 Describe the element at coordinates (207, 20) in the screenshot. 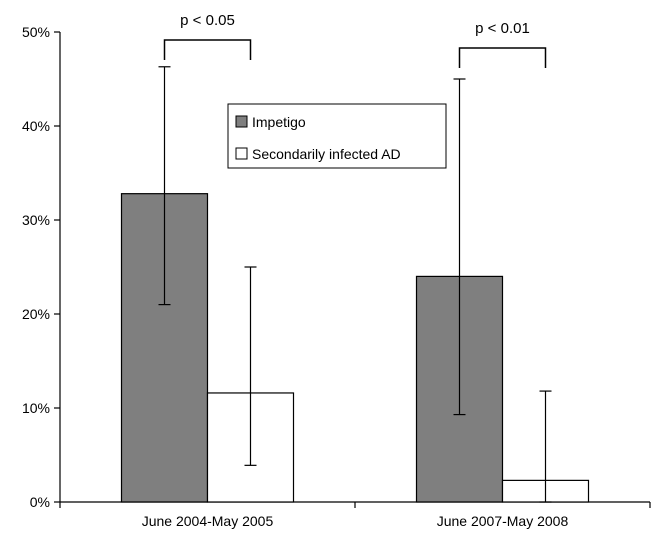

I see `significance-label: p < 0.05` at that location.